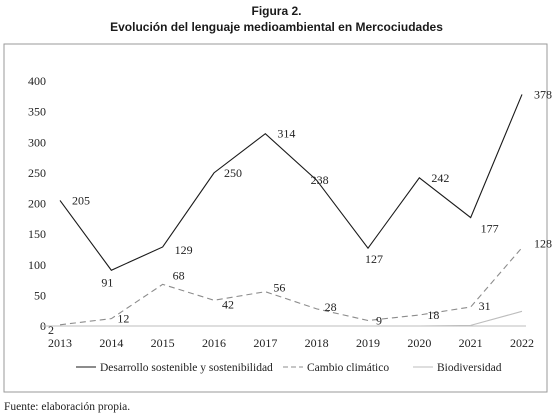  Describe the element at coordinates (51, 330) in the screenshot. I see `data-label: 2` at that location.